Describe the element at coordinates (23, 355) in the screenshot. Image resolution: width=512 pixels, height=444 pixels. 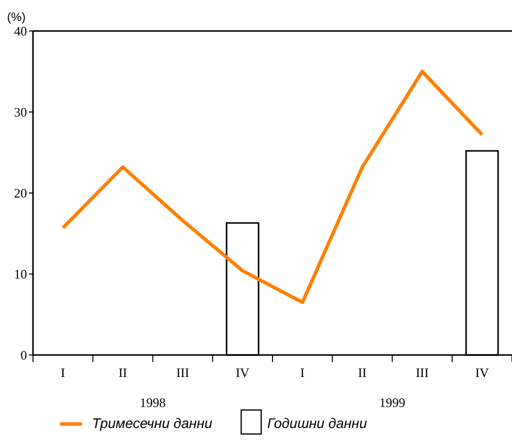
I see `y-tick-label: 0` at that location.